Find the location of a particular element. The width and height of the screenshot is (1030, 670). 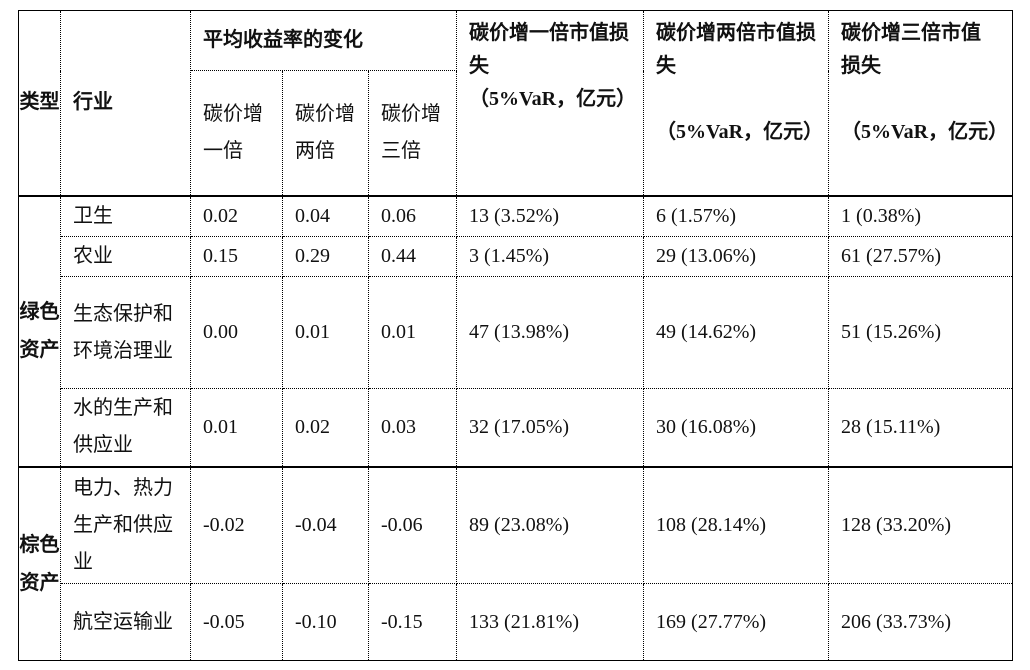

value-cell: -0.06 is located at coordinates (412, 524).